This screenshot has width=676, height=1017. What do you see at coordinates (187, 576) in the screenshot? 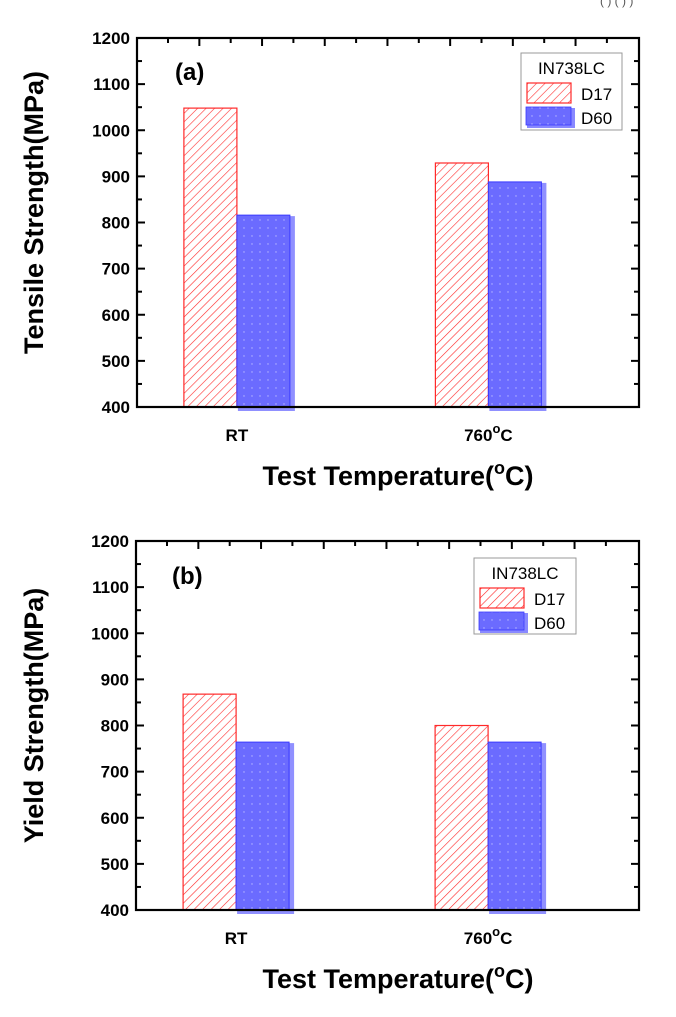
I see `panel-label: (b)` at bounding box center [187, 576].